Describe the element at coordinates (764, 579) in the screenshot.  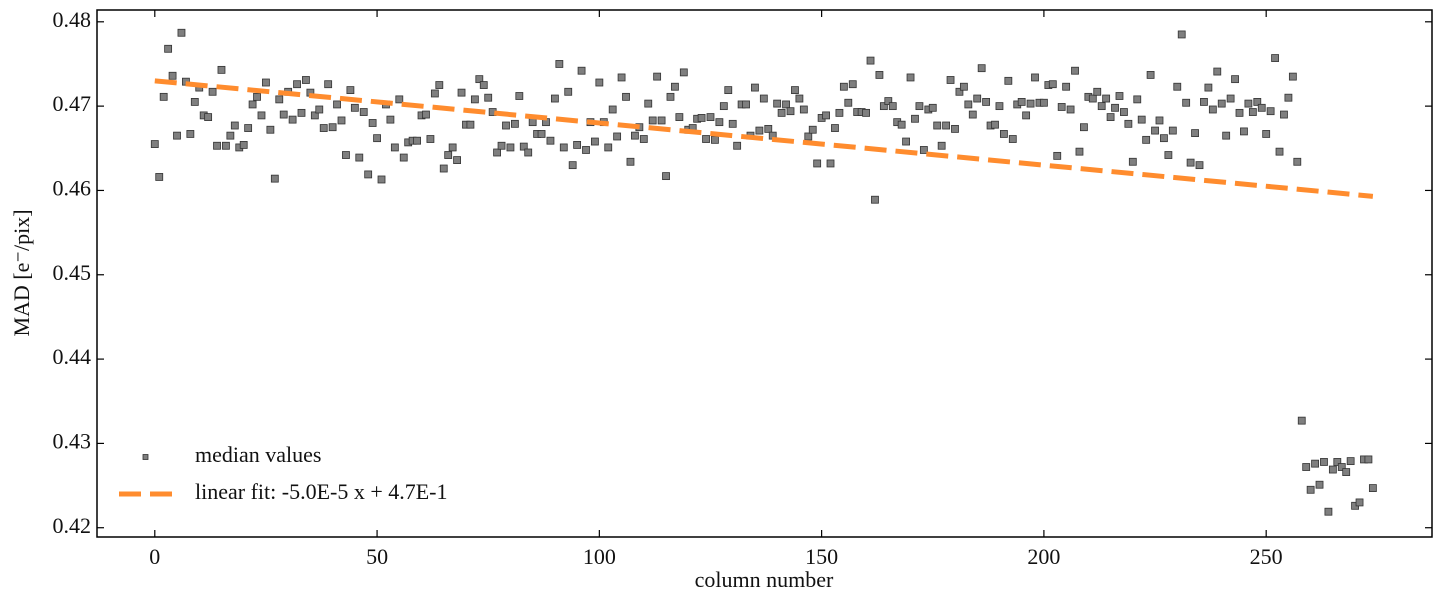
I see `x-axis-label: column number` at that location.